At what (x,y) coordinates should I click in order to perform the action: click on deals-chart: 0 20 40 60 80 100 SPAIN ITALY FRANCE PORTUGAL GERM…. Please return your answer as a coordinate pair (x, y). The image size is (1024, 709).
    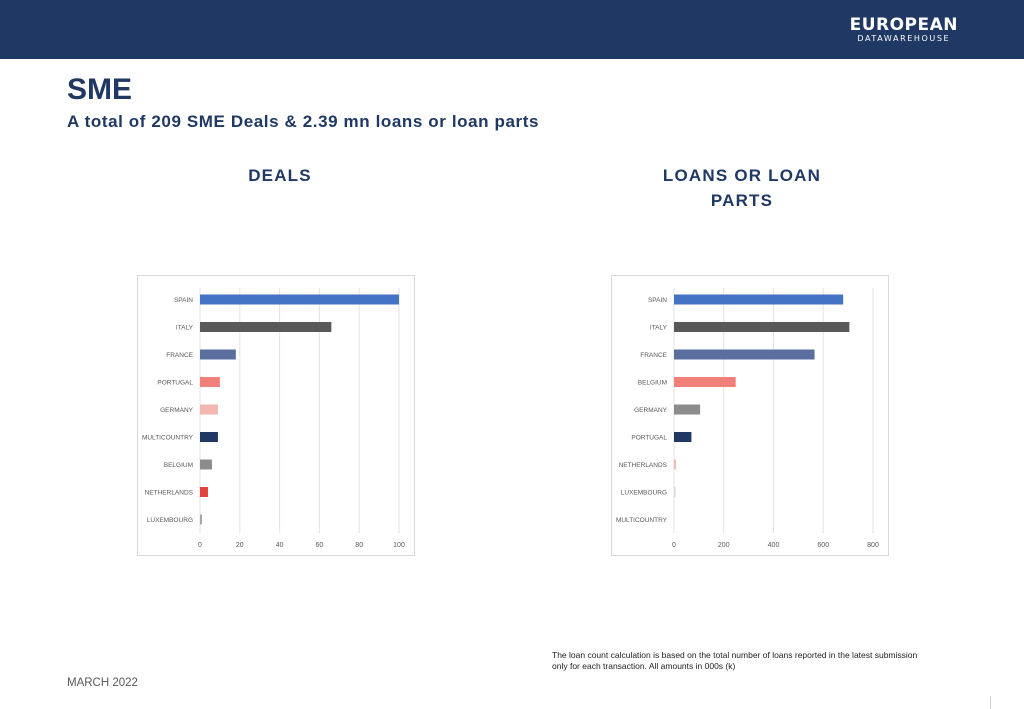
    Looking at the image, I should click on (276, 415).